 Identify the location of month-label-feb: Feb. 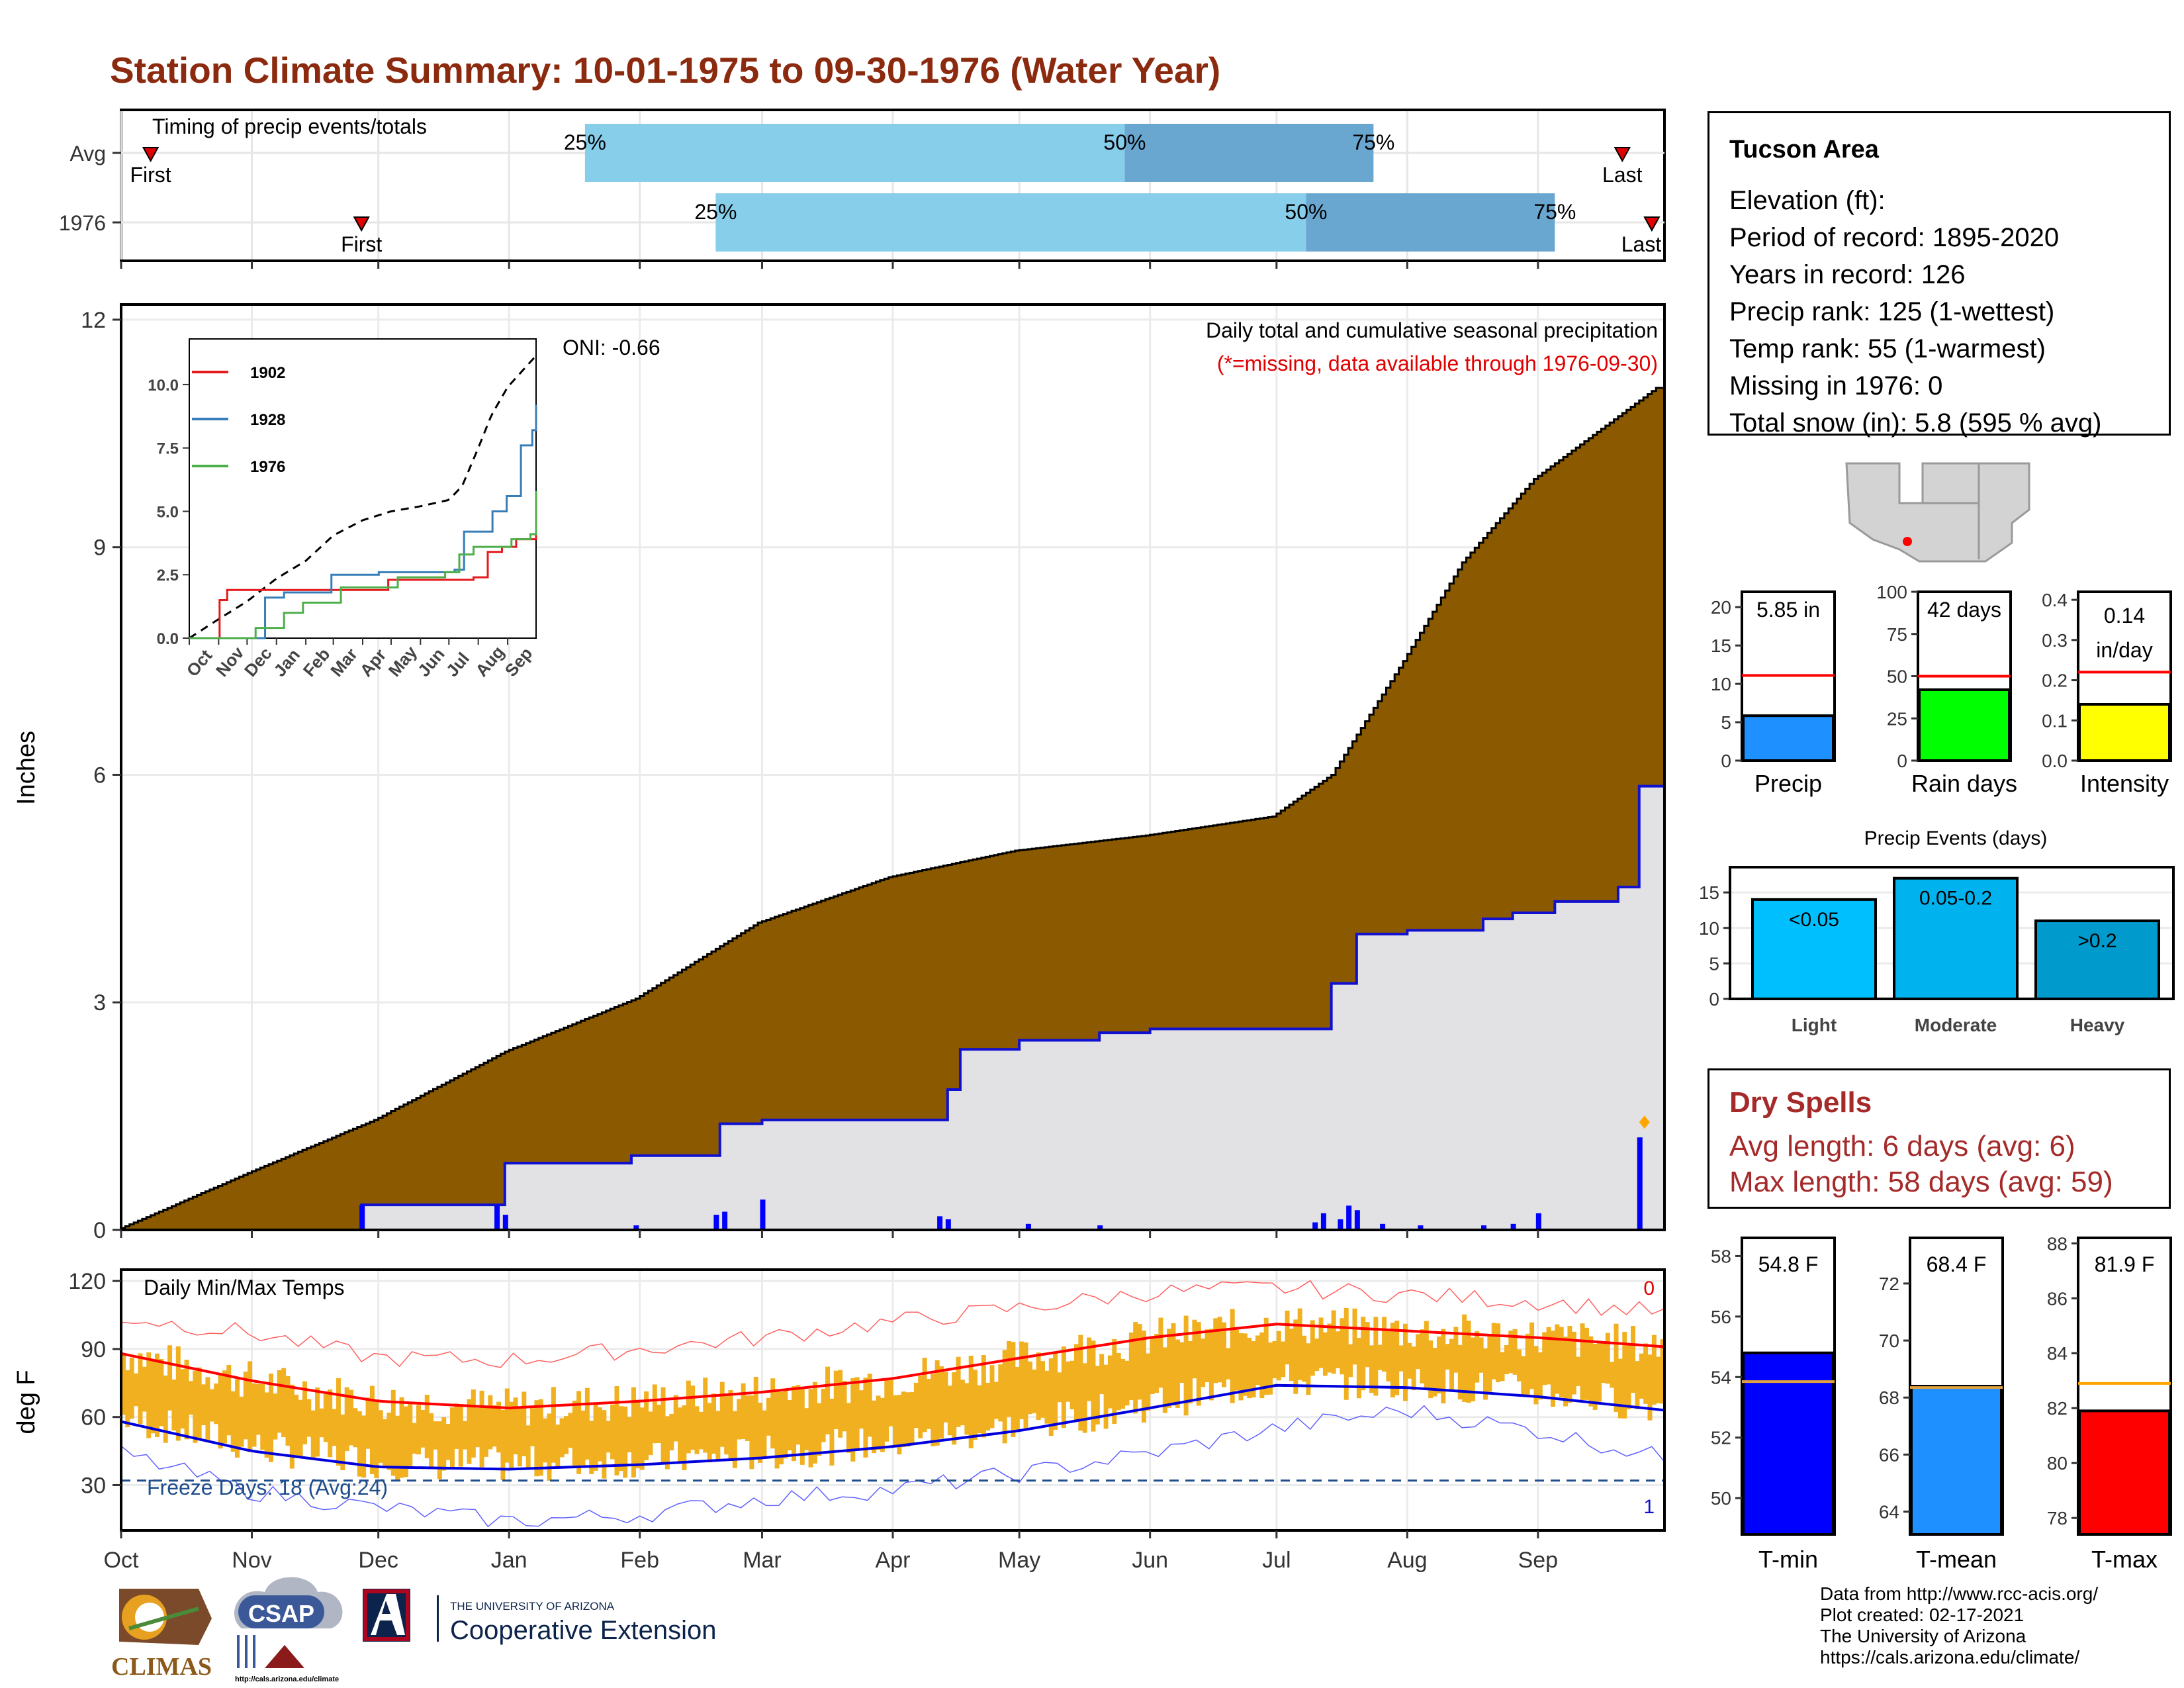
(639, 1560).